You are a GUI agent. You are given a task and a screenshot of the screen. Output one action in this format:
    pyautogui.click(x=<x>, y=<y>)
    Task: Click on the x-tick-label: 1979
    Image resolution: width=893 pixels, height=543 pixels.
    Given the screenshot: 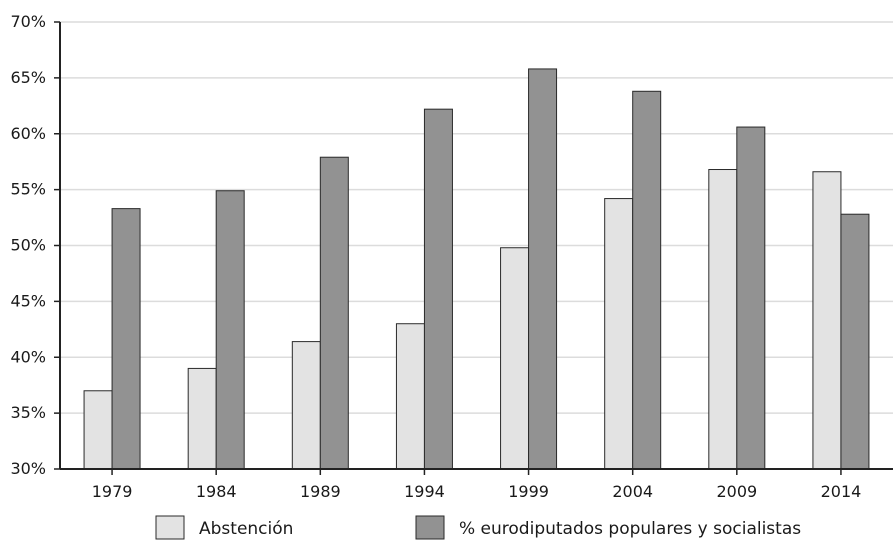 What is the action you would take?
    pyautogui.click(x=112, y=491)
    